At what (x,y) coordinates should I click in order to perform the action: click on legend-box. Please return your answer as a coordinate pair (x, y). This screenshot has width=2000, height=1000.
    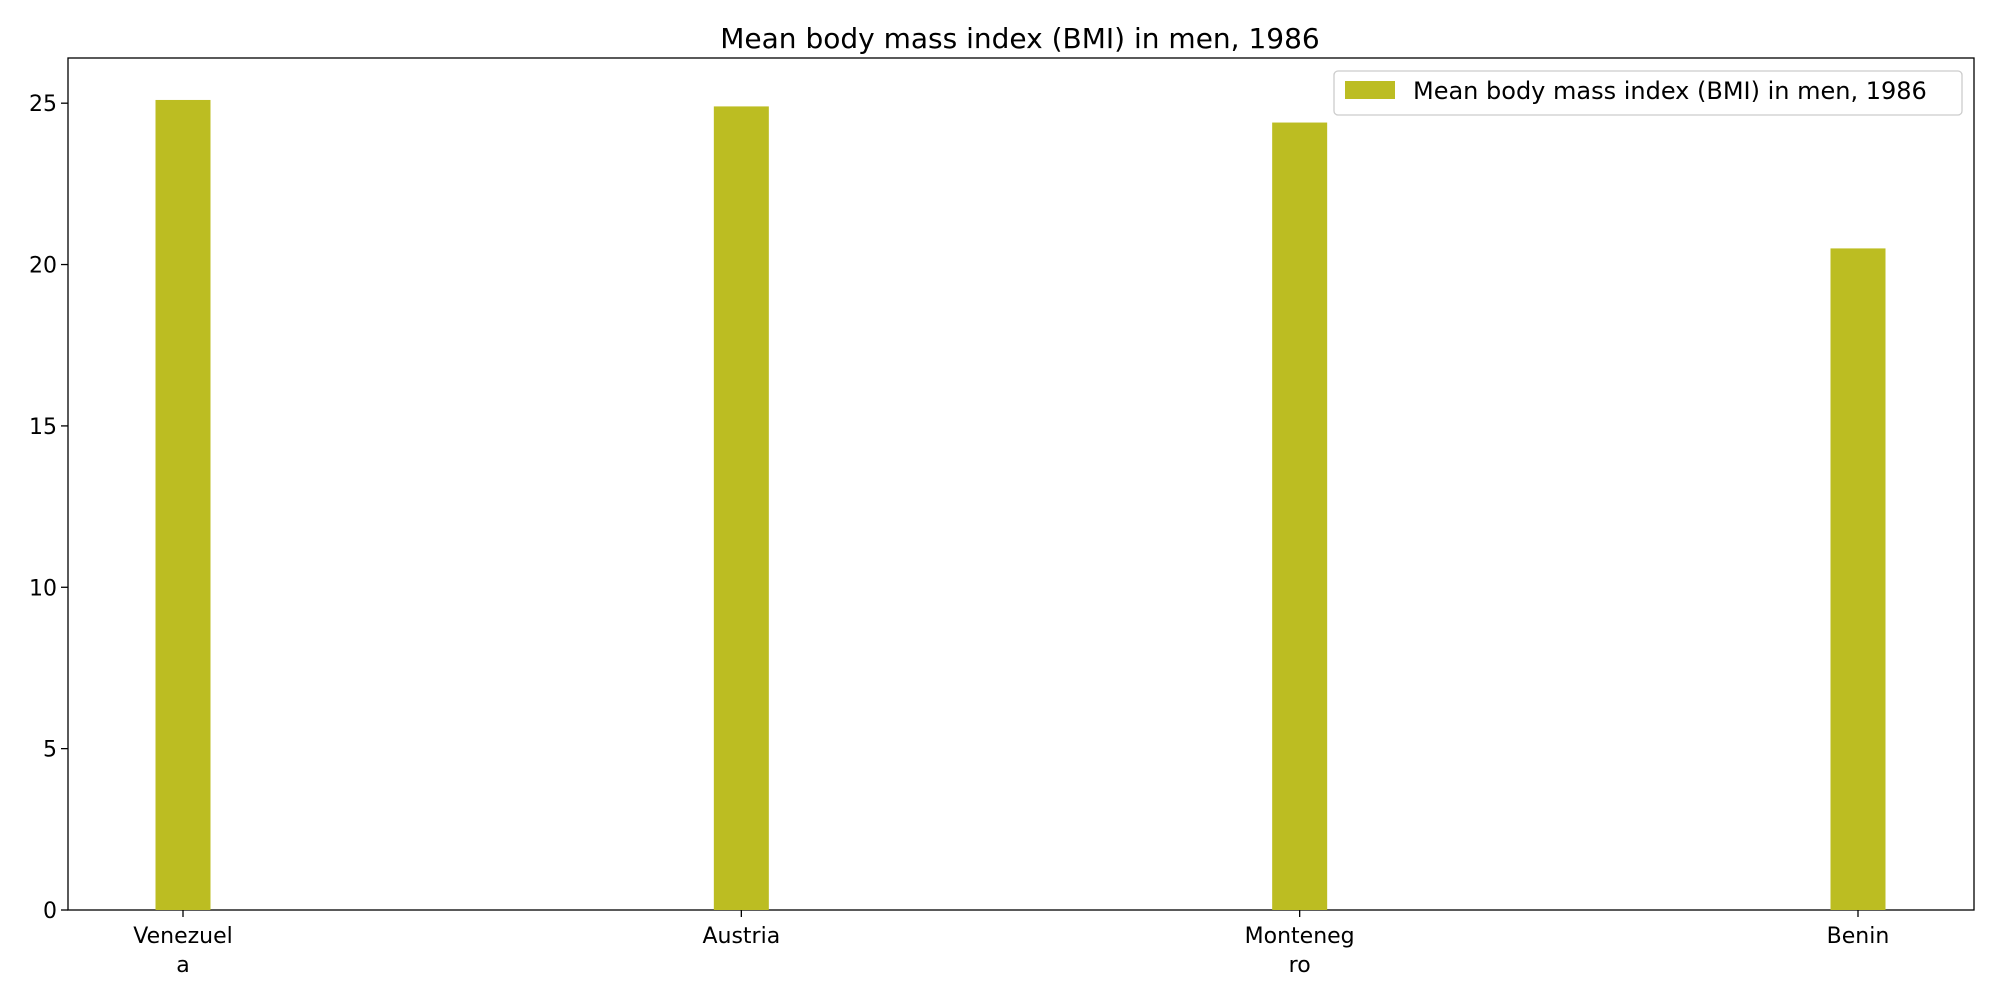
    Looking at the image, I should click on (1648, 93).